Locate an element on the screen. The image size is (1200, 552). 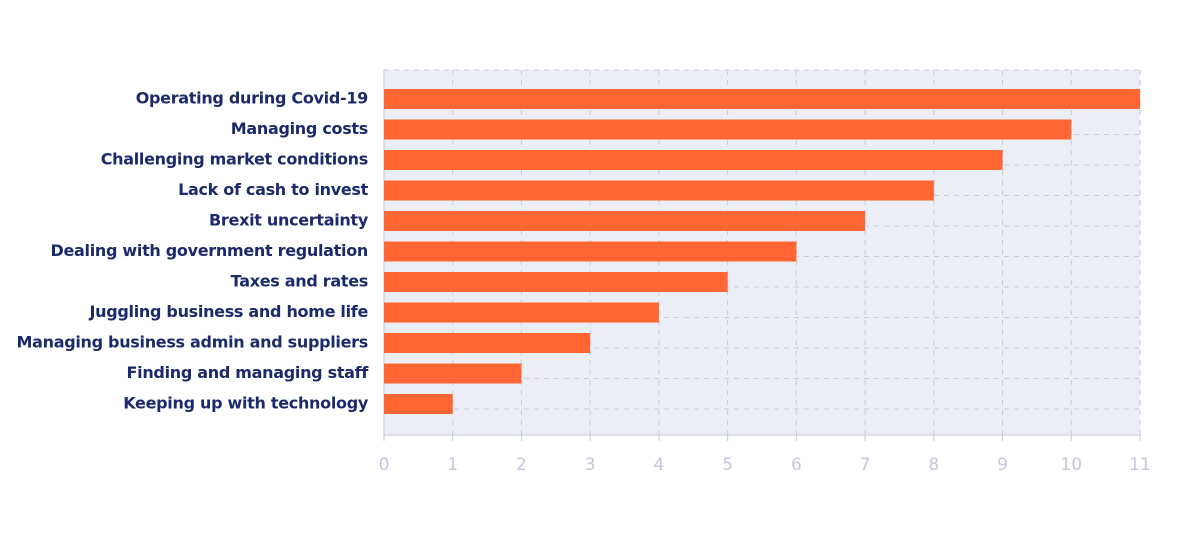
x-tick-label: 10 is located at coordinates (1071, 465).